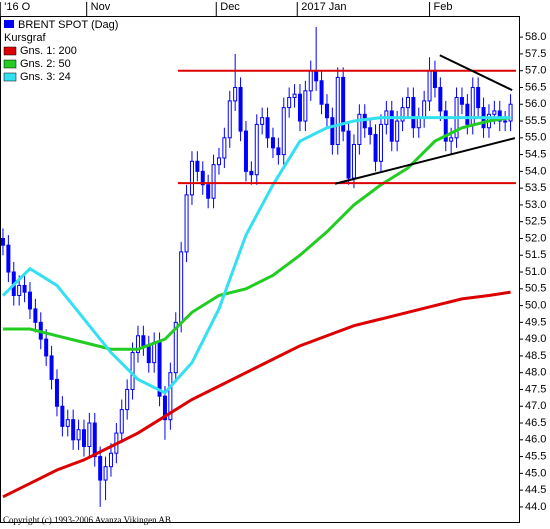  I want to click on y-tick-label: 52.0, so click(535, 238).